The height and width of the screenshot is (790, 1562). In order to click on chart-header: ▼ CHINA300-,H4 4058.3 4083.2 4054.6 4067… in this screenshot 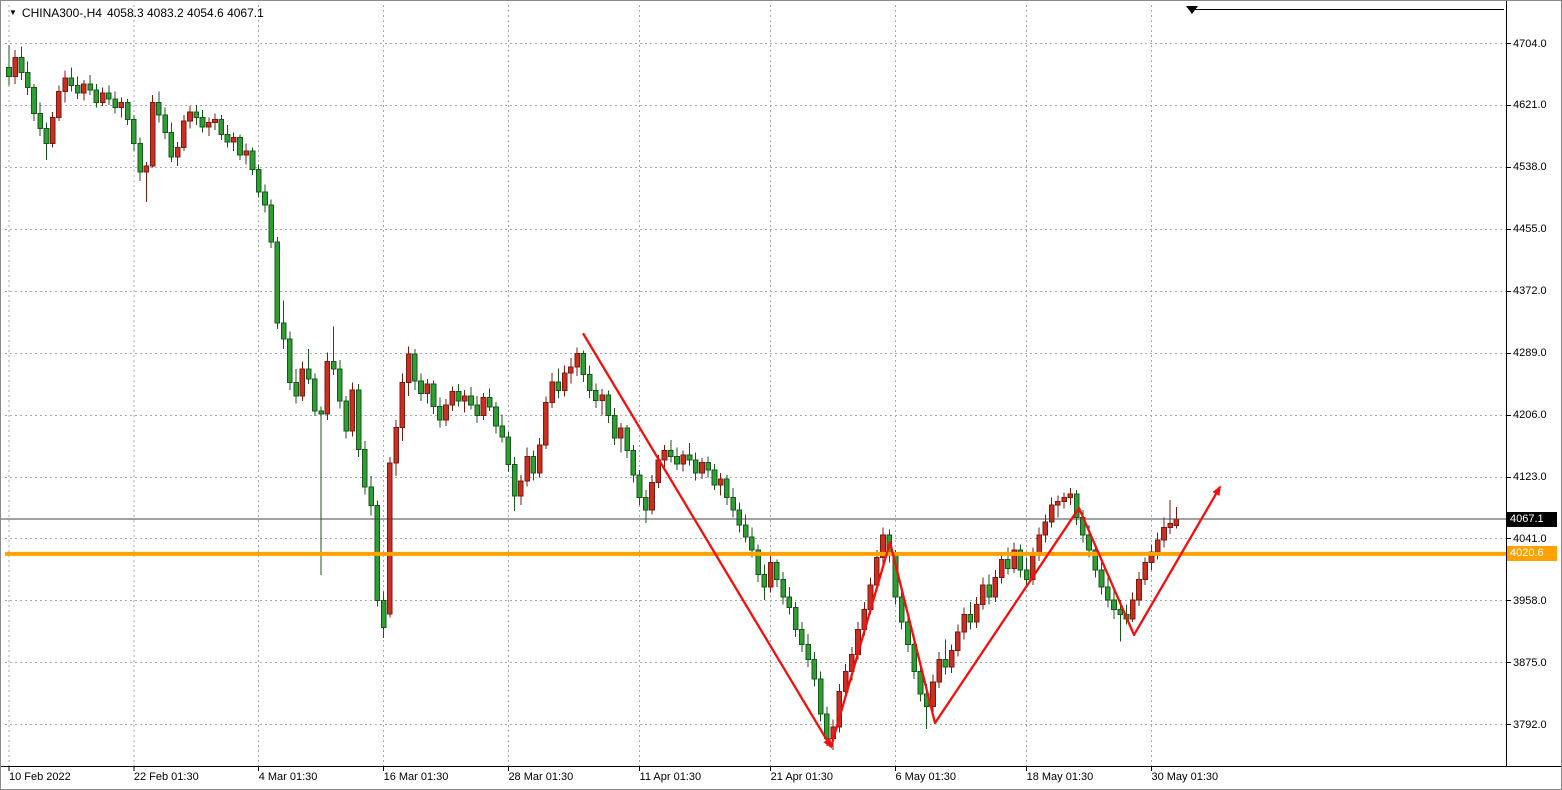, I will do `click(136, 13)`.